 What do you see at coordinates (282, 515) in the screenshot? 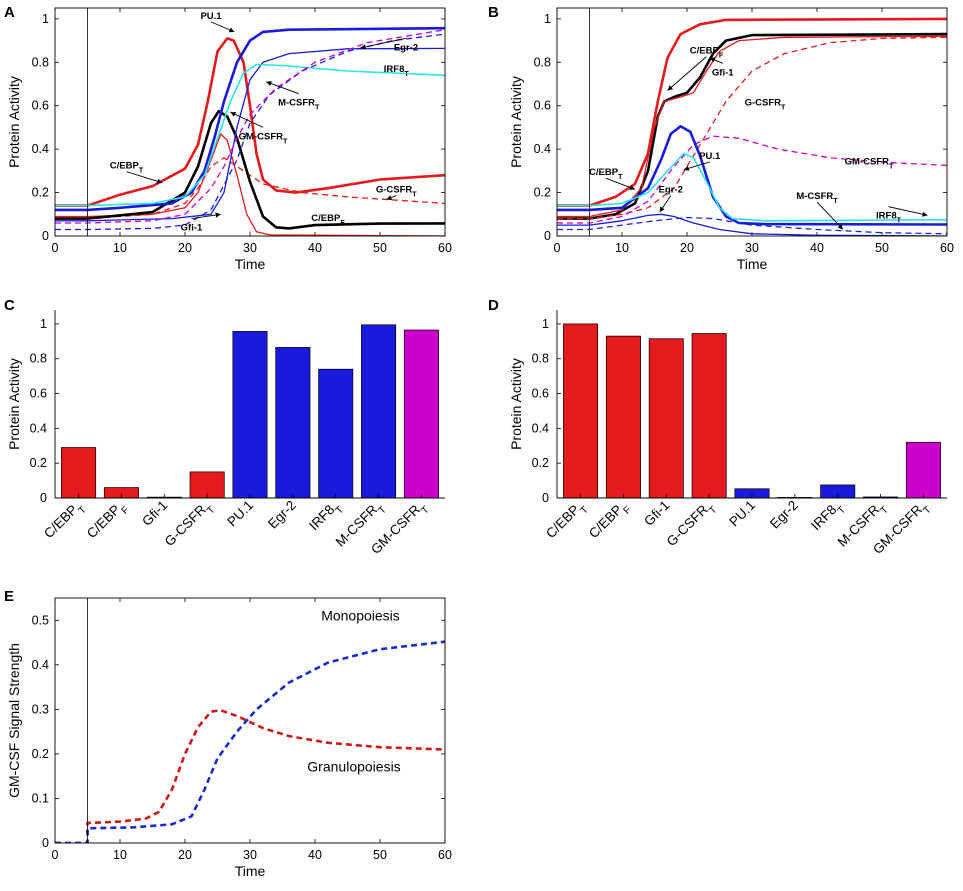
I see `x-tick-label: Egr-2` at bounding box center [282, 515].